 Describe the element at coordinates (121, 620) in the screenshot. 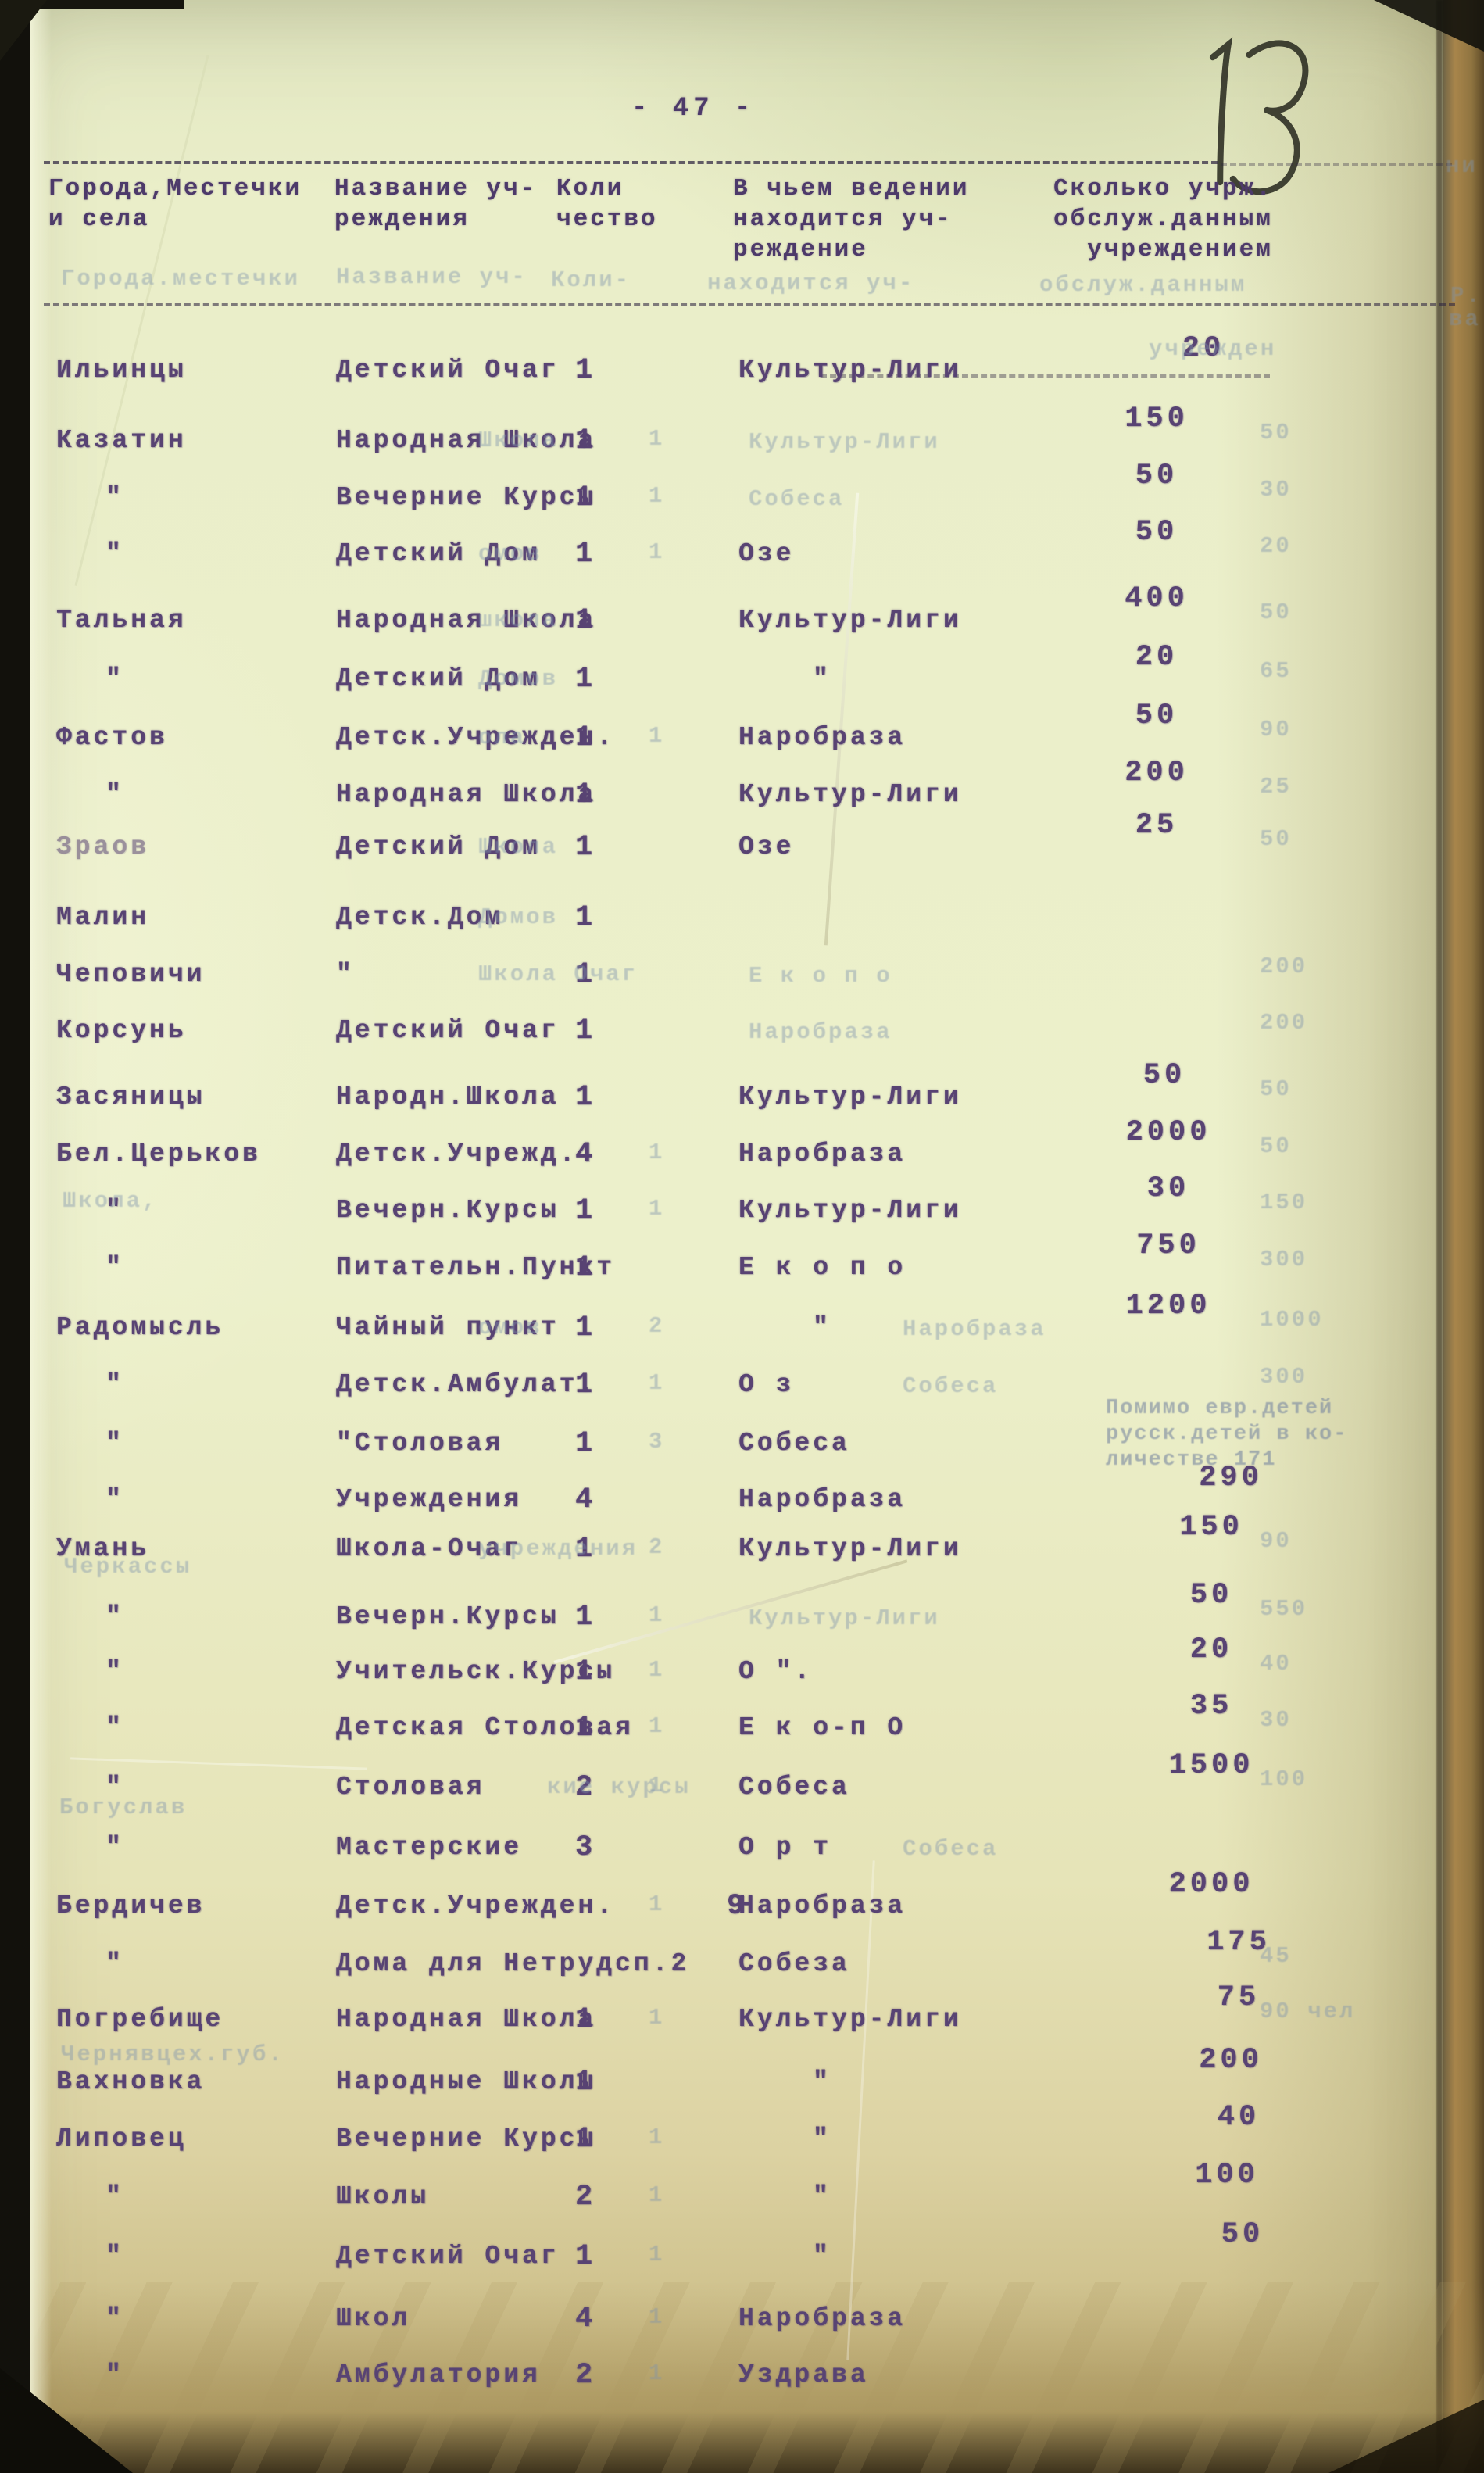

I see `place-cell: Тальная` at that location.